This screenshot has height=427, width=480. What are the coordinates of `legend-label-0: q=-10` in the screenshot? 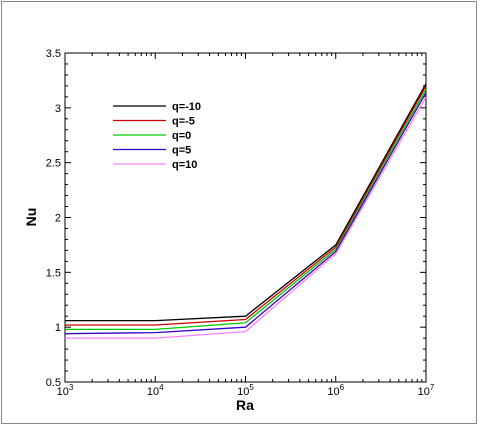 It's located at (186, 107).